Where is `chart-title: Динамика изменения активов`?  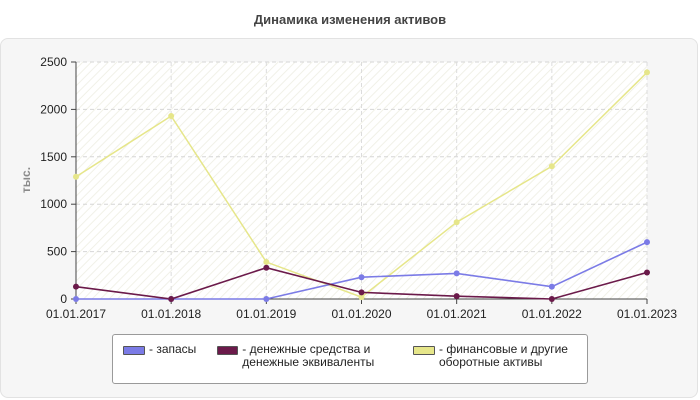 chart-title: Динамика изменения активов is located at coordinates (350, 19).